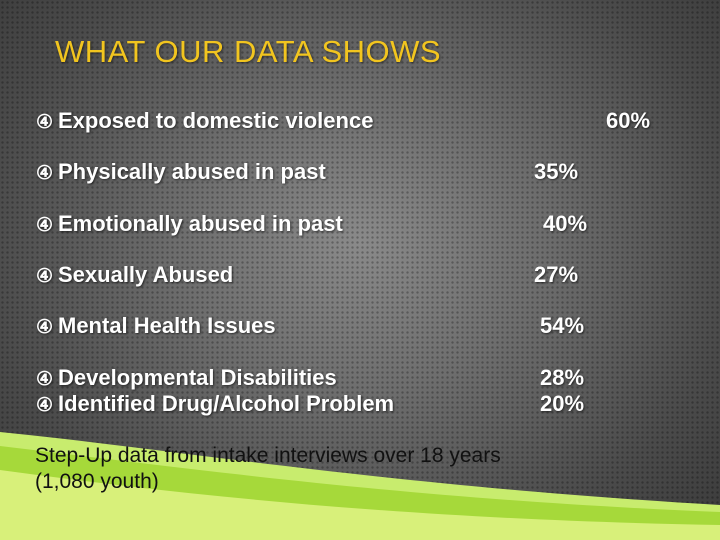 This screenshot has width=720, height=540. What do you see at coordinates (146, 274) in the screenshot?
I see `item-label: Sexually Abused` at bounding box center [146, 274].